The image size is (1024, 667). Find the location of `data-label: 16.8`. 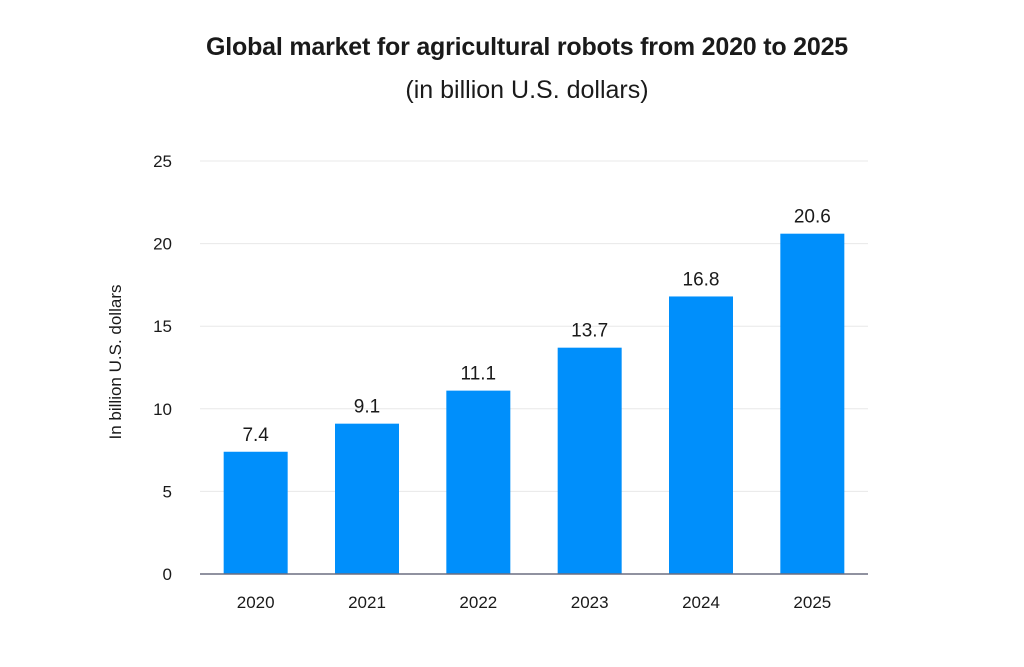

data-label: 16.8 is located at coordinates (701, 279).